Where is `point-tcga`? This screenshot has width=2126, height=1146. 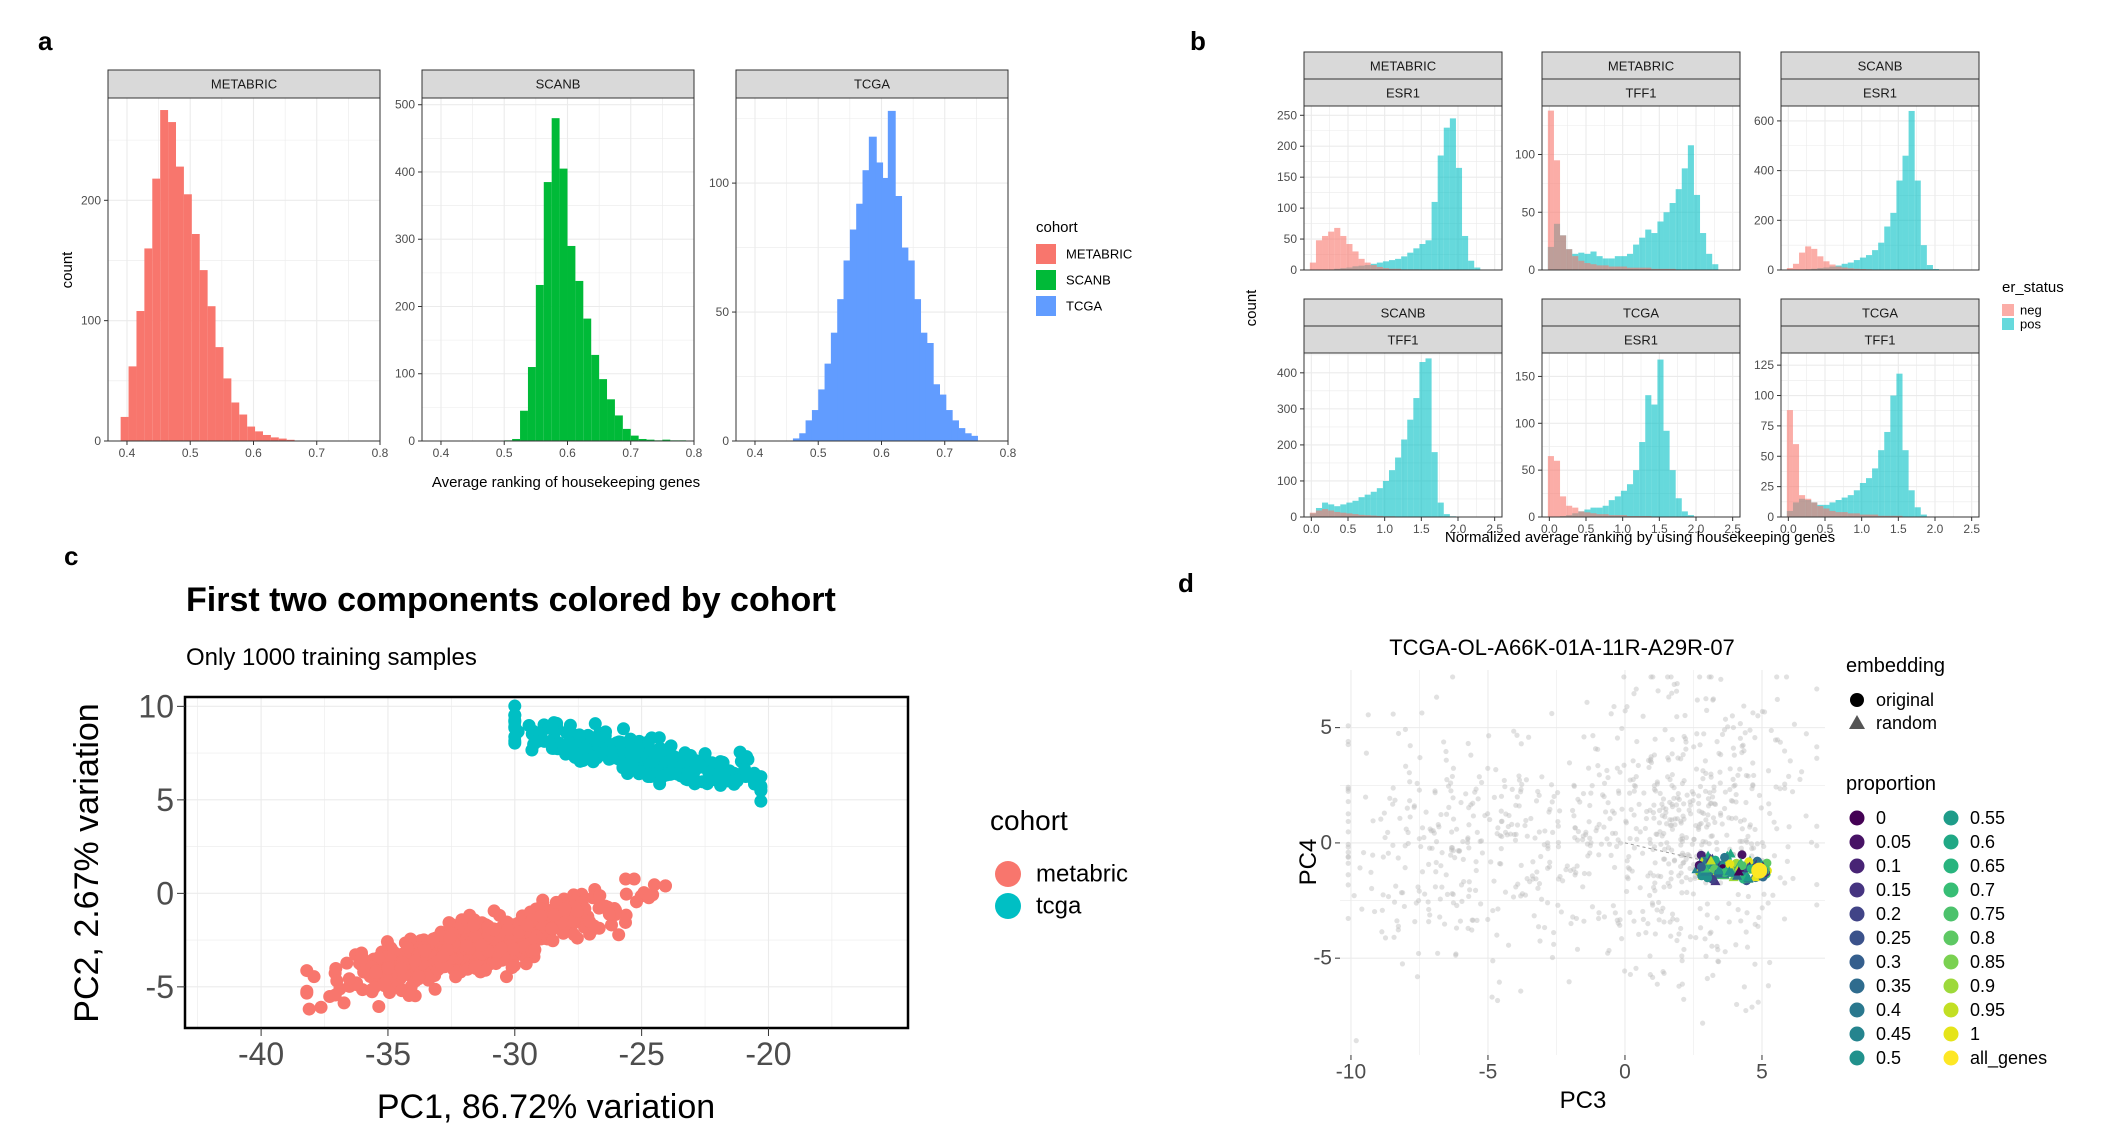
point-tcga is located at coordinates (553, 728).